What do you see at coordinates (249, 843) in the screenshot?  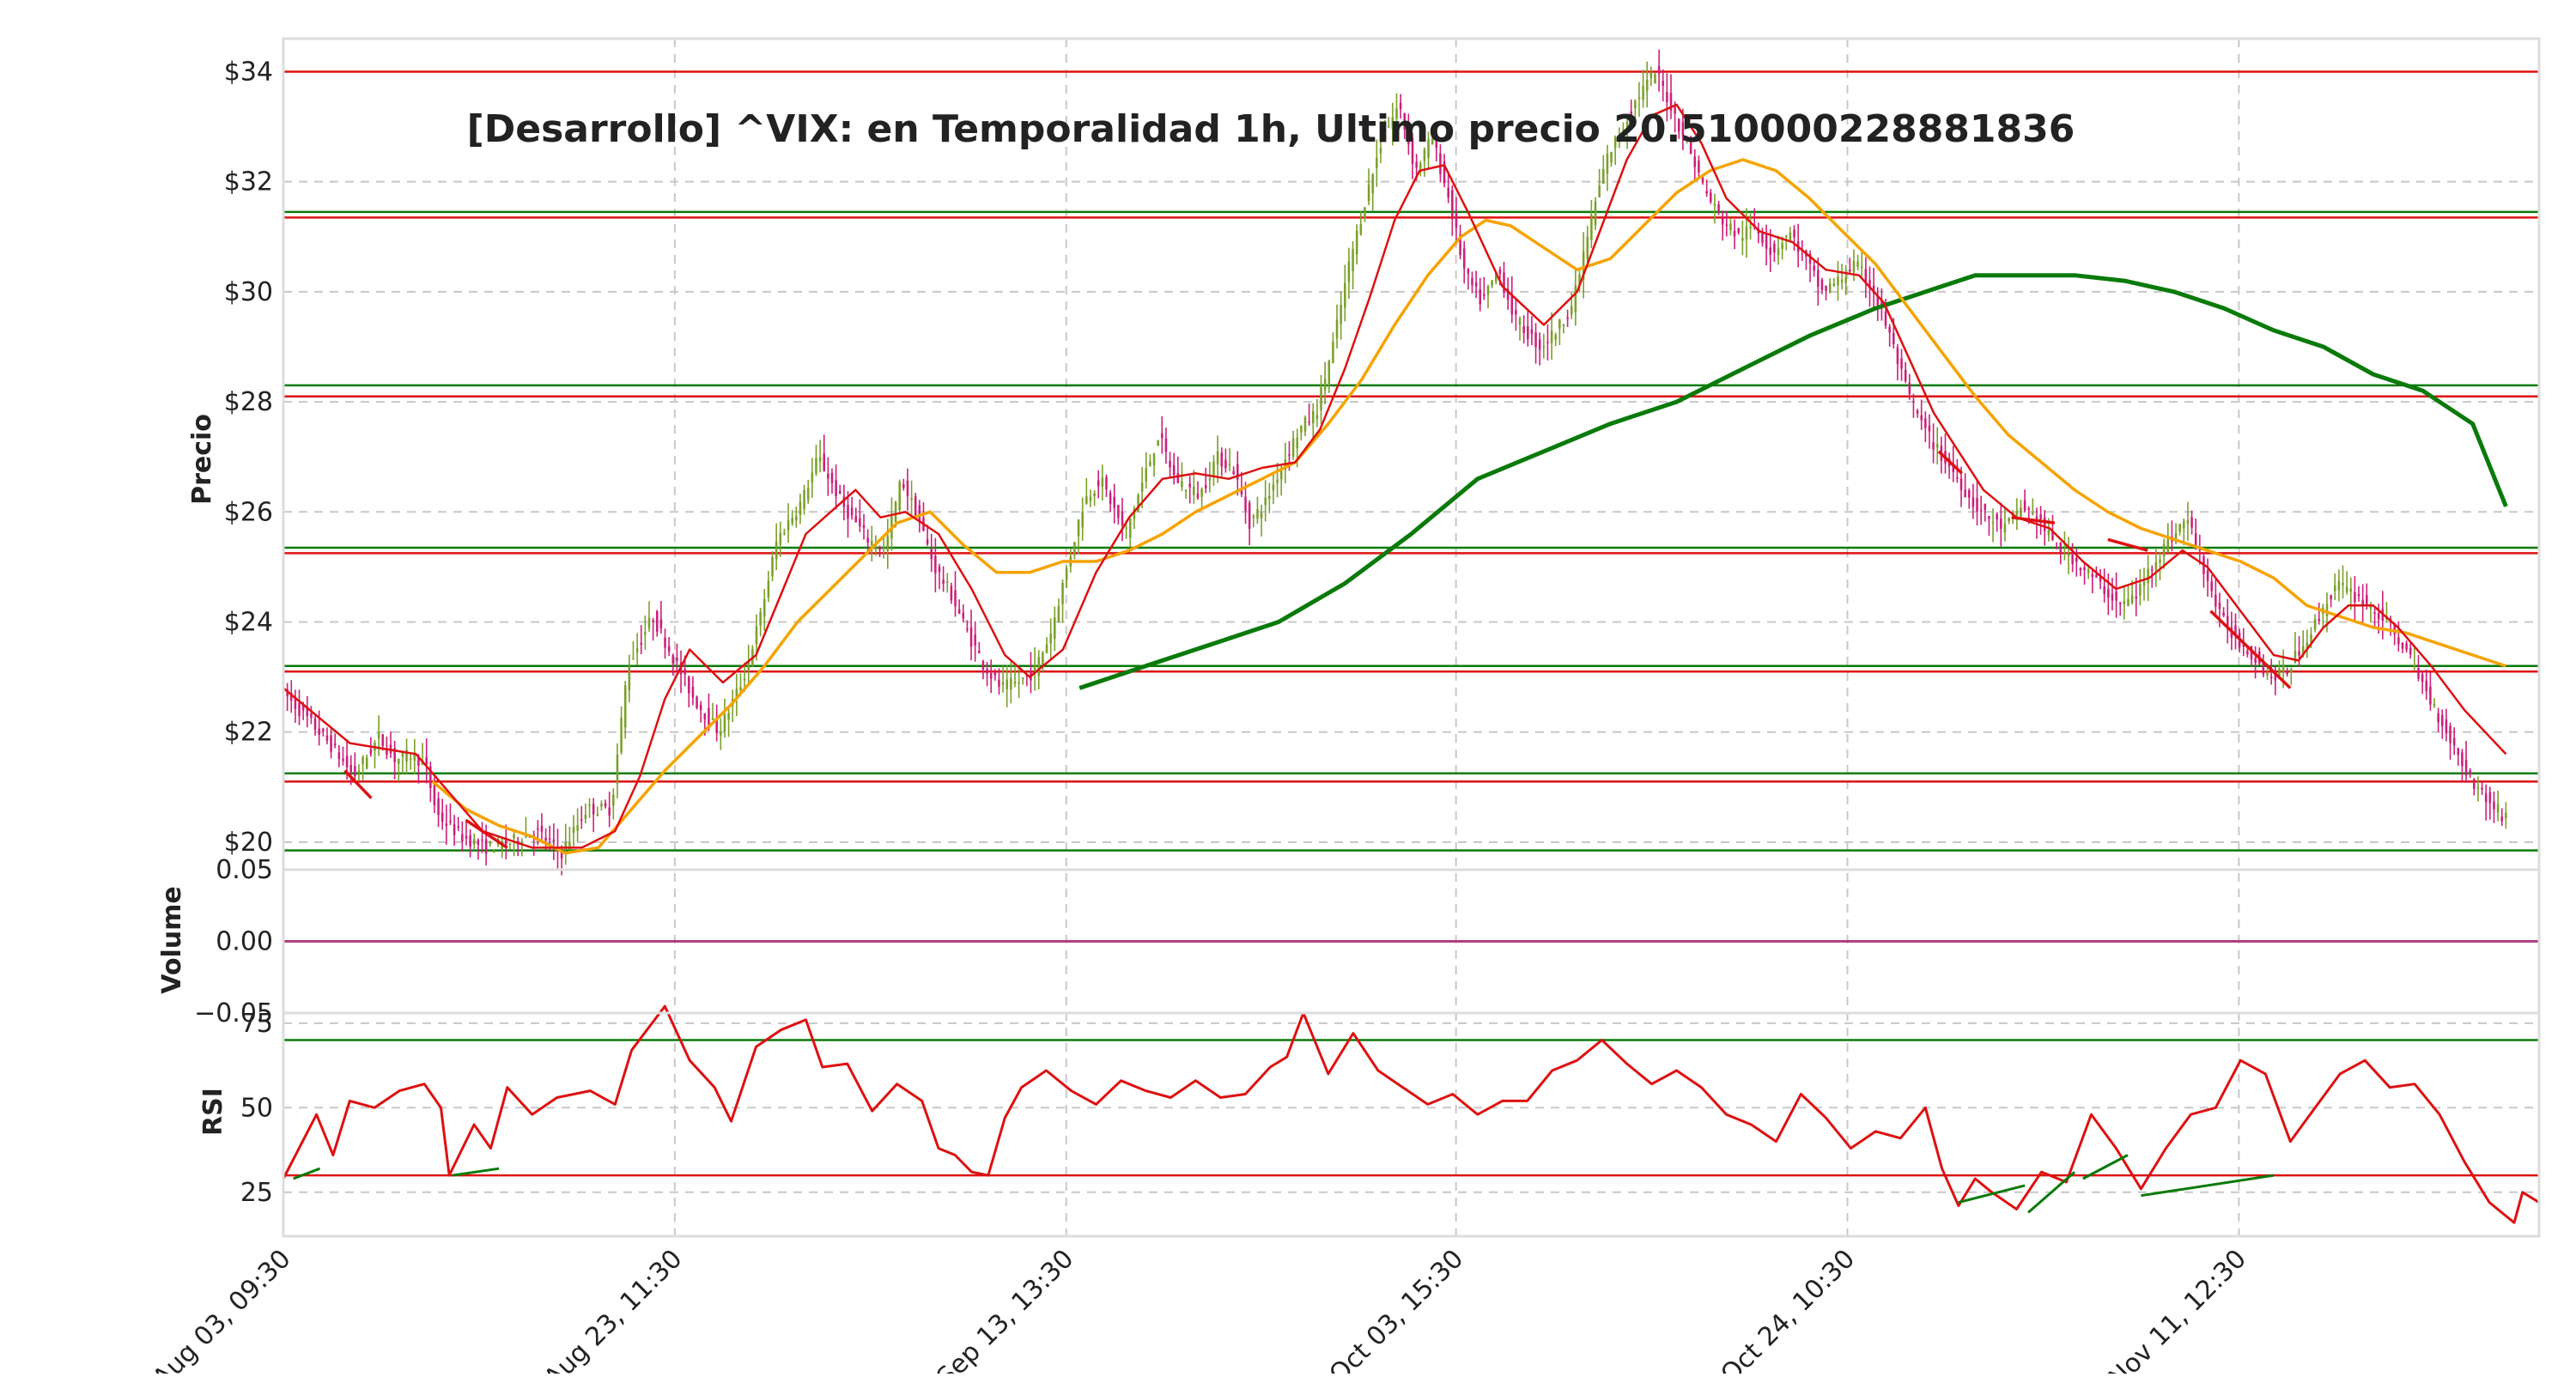 I see `price-tick-label: $20` at bounding box center [249, 843].